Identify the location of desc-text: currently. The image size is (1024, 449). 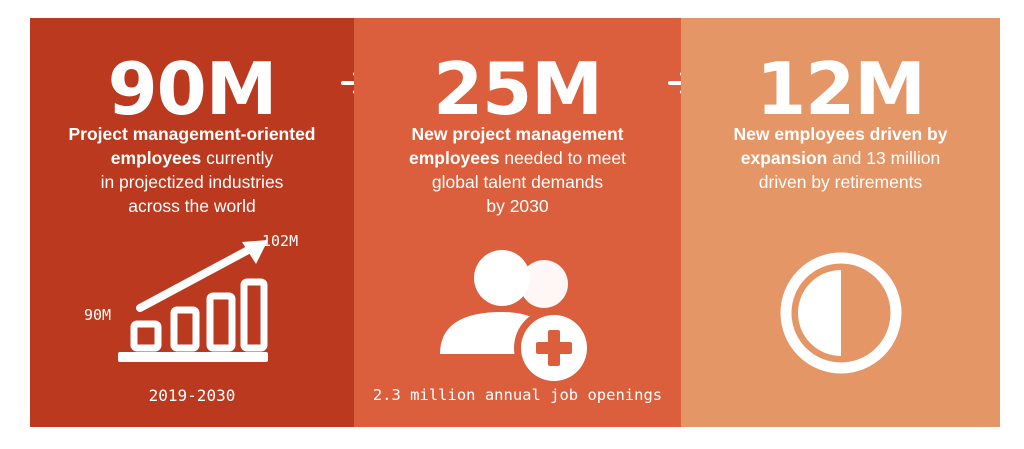
(237, 158).